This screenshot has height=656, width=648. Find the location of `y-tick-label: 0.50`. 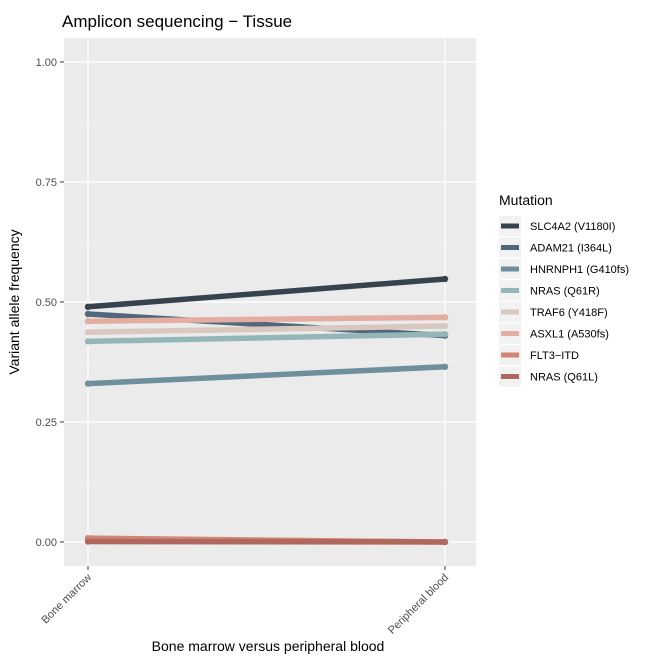

y-tick-label: 0.50 is located at coordinates (46, 303).